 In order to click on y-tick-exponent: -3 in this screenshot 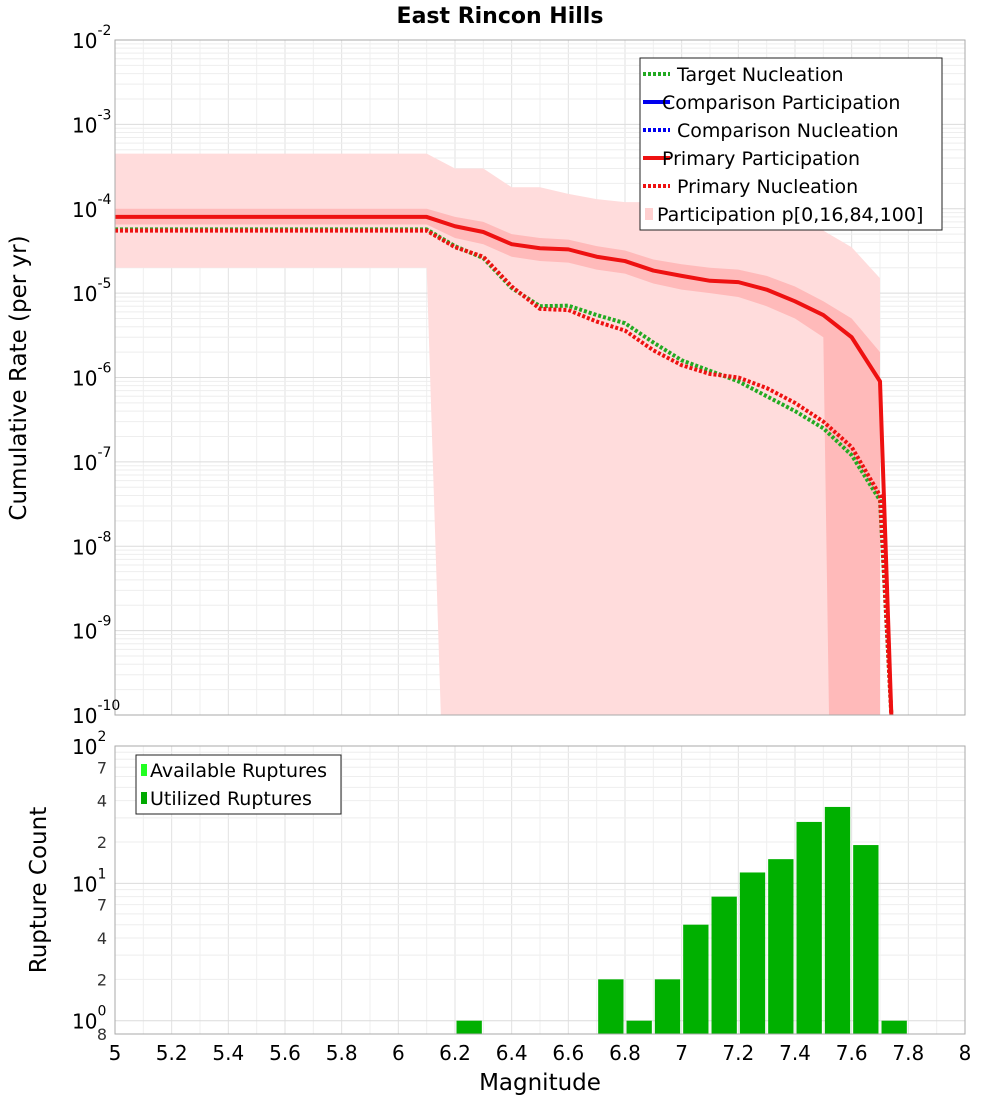, I will do `click(104, 115)`.